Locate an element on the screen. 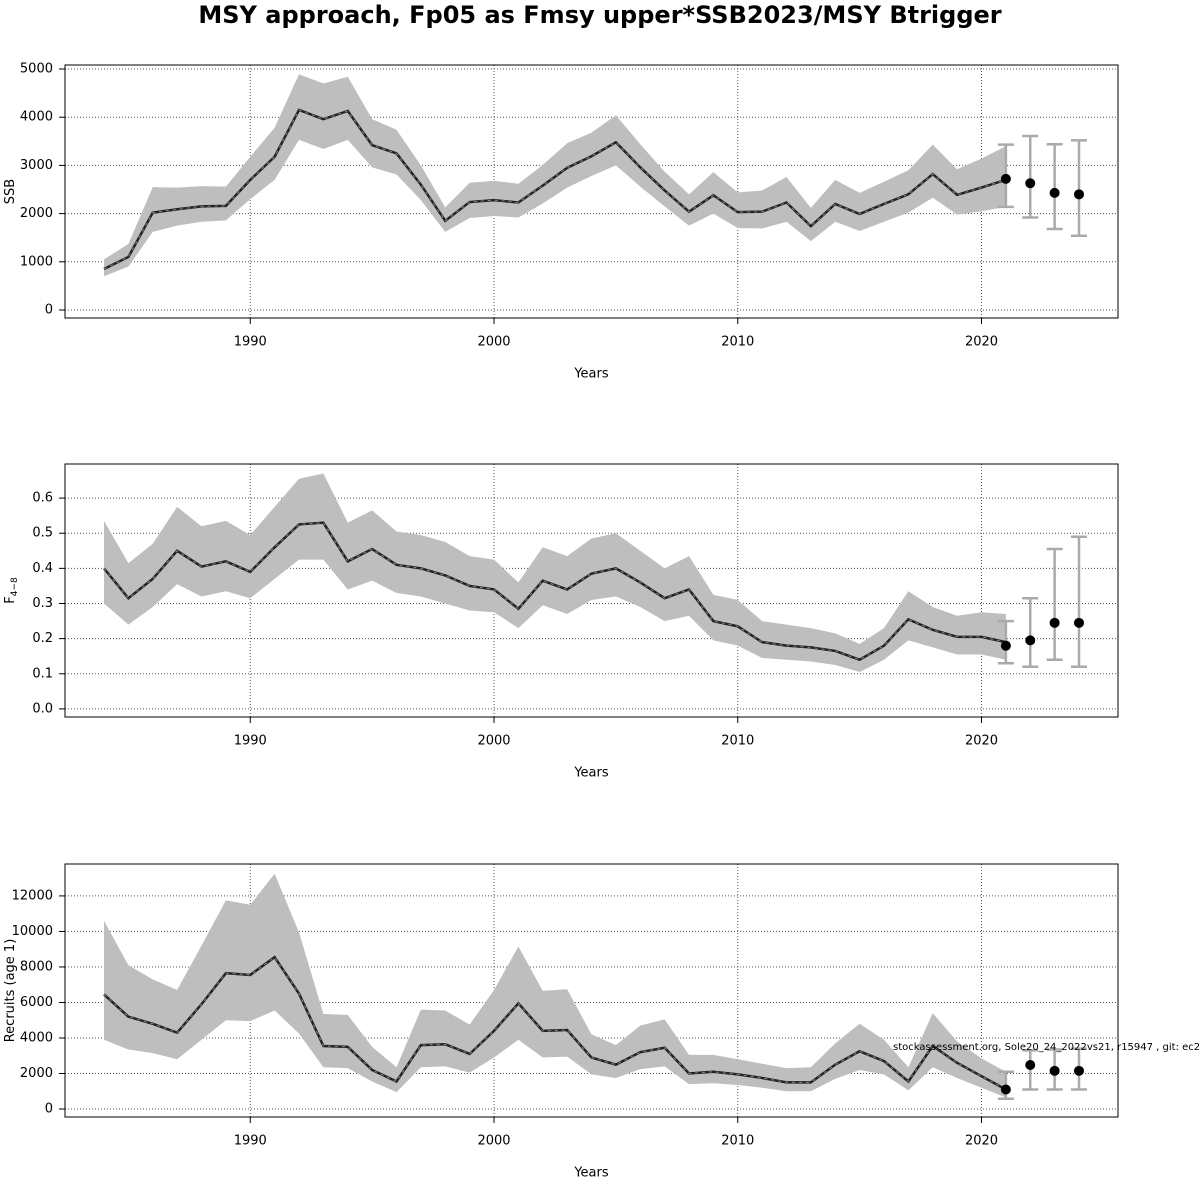 The height and width of the screenshot is (1200, 1200). y-tick-label: 5000 is located at coordinates (36, 69).